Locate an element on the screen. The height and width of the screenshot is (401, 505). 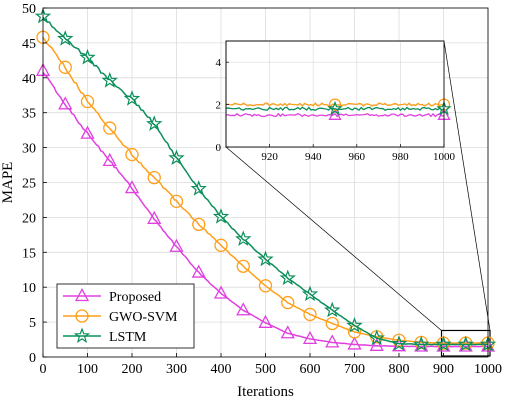
inset-frame is located at coordinates (335, 94).